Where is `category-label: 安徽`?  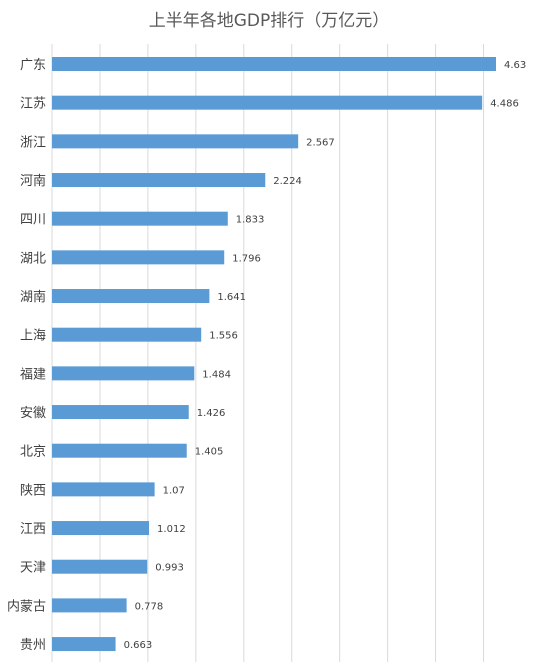
category-label: 安徽 is located at coordinates (33, 413).